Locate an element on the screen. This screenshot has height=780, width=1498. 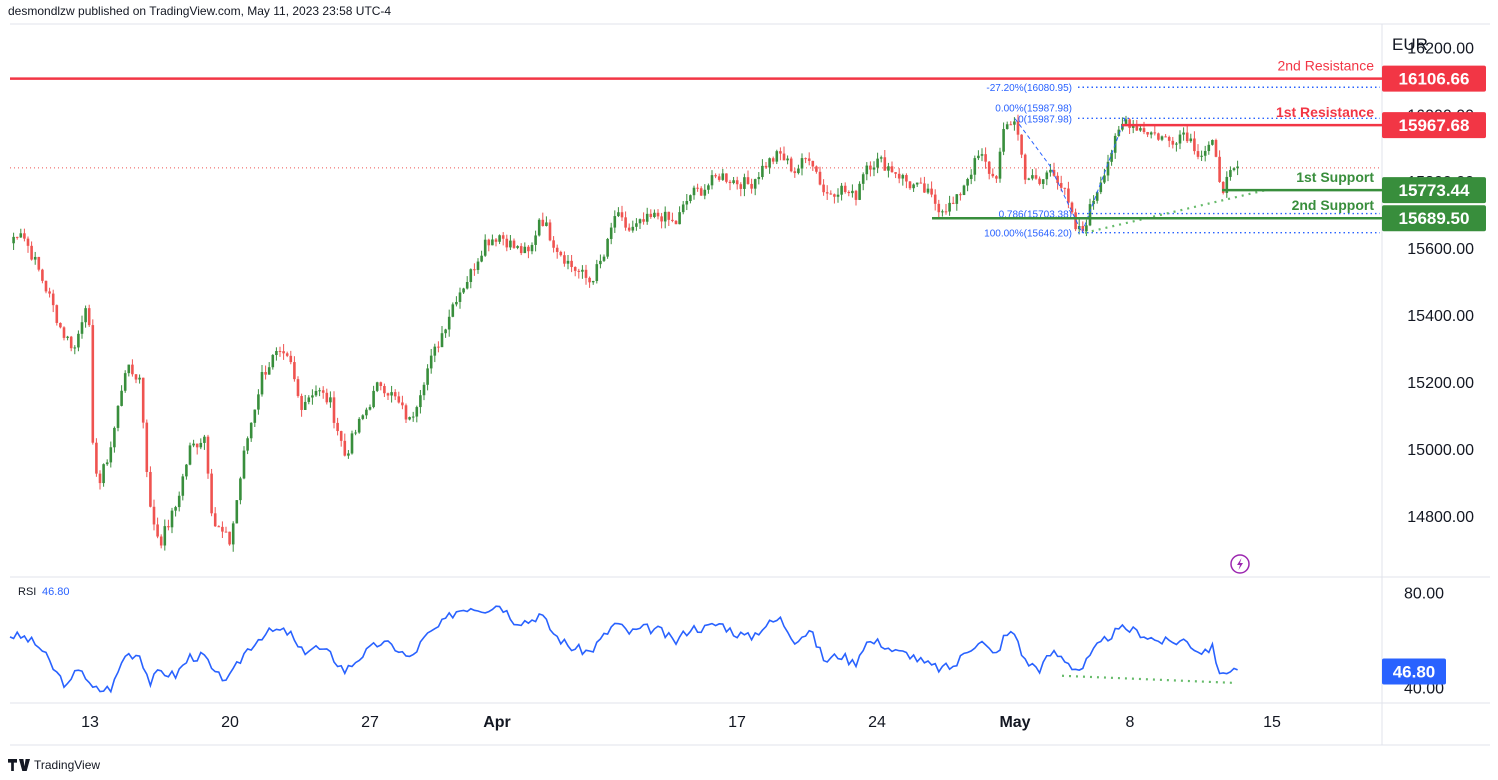
time-tick-label: 8 is located at coordinates (1130, 722).